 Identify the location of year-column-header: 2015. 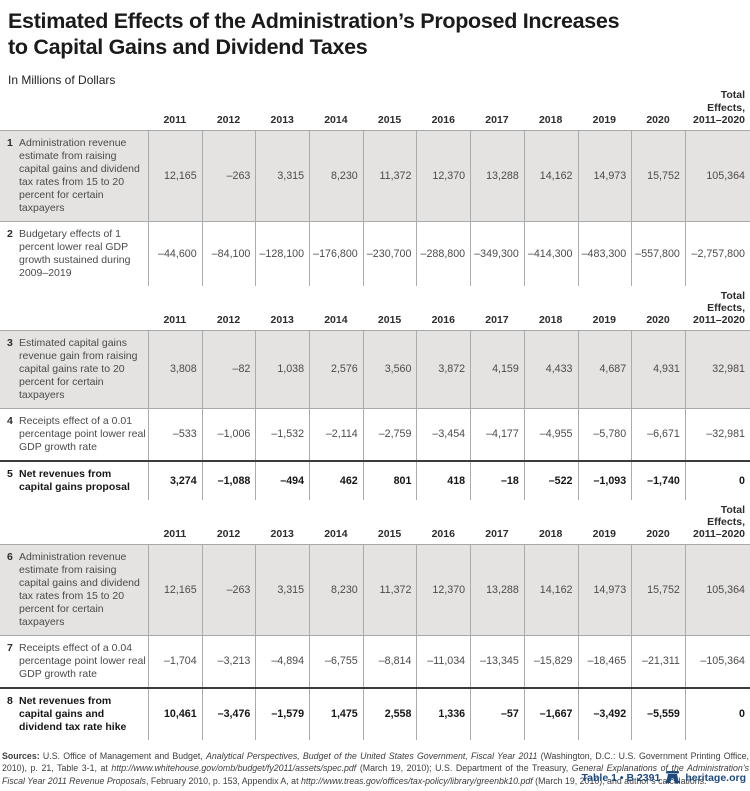
(389, 533).